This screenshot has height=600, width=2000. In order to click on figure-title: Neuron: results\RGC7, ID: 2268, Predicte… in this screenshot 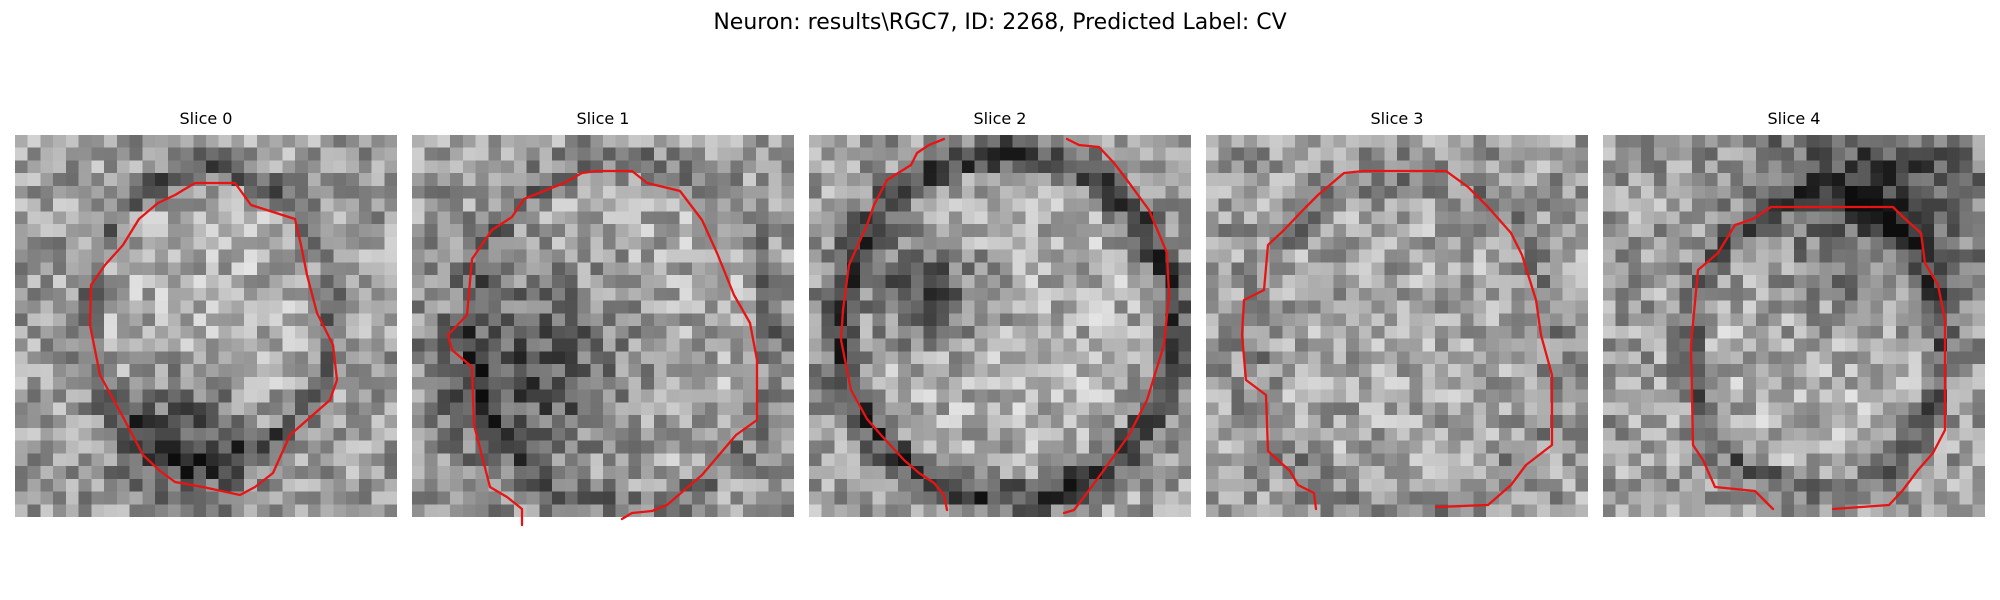, I will do `click(1000, 22)`.